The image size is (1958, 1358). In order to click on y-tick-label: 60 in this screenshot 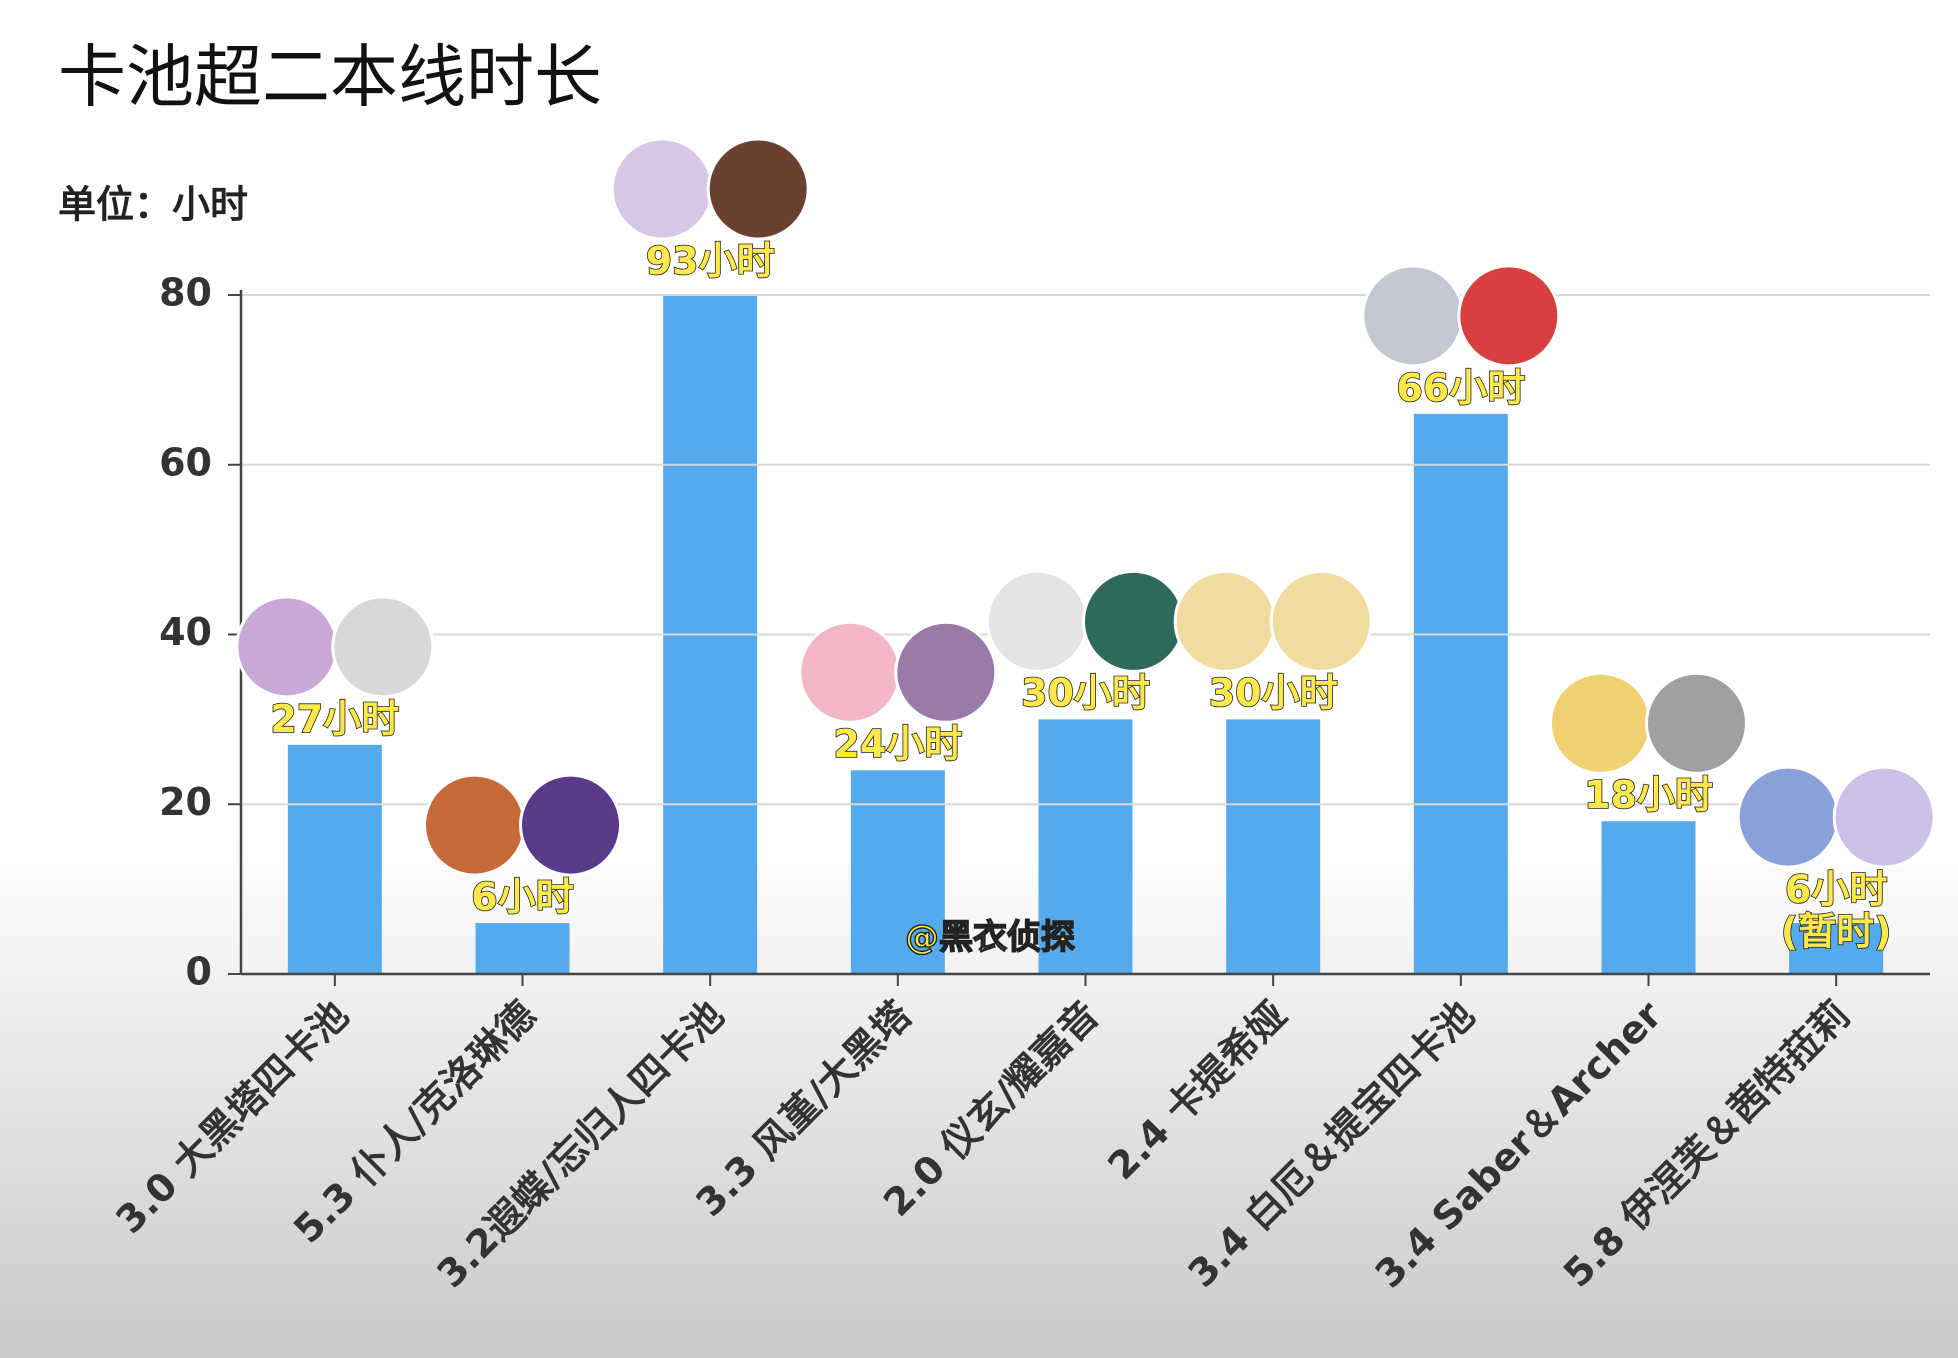, I will do `click(185, 462)`.